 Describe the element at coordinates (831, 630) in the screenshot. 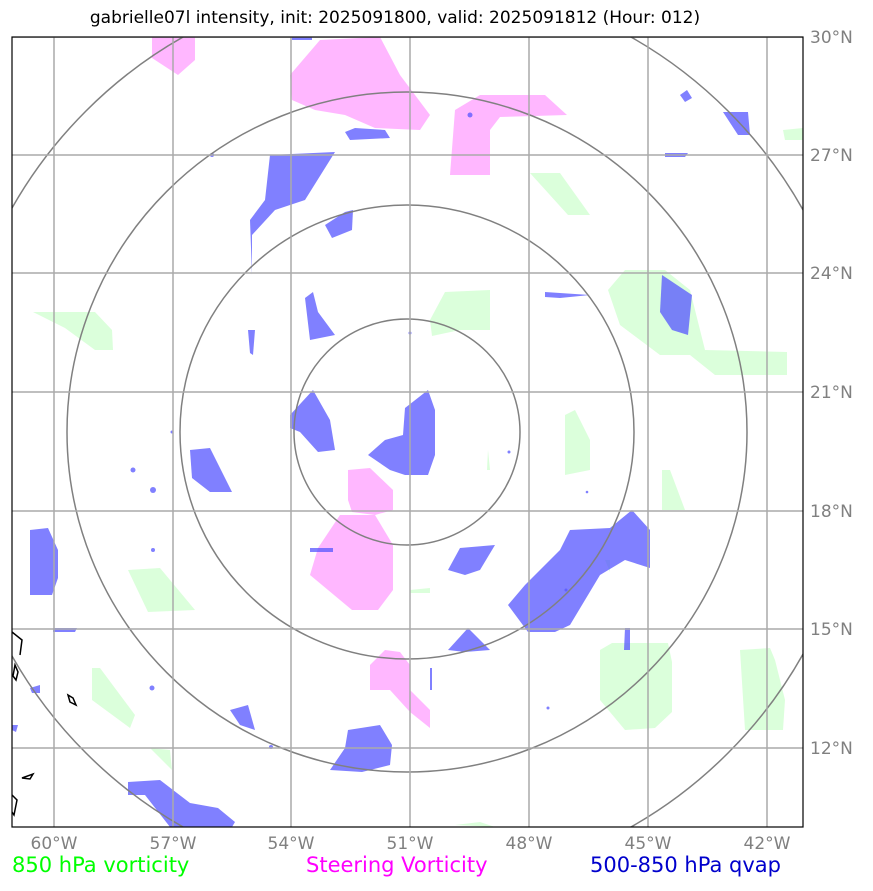

I see `lat-label: 15°N` at that location.